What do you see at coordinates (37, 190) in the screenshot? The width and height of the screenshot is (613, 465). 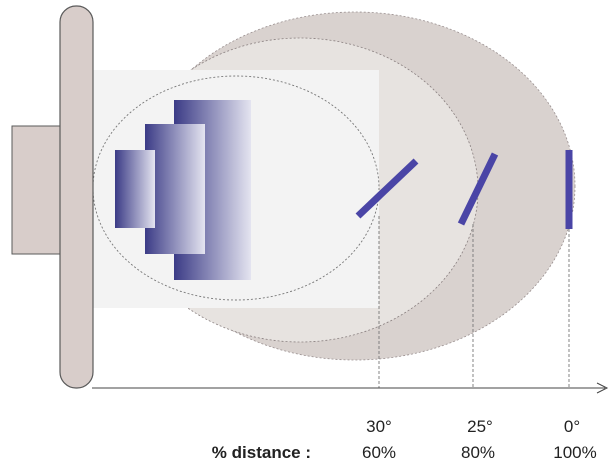 I see `rear-mount-block` at bounding box center [37, 190].